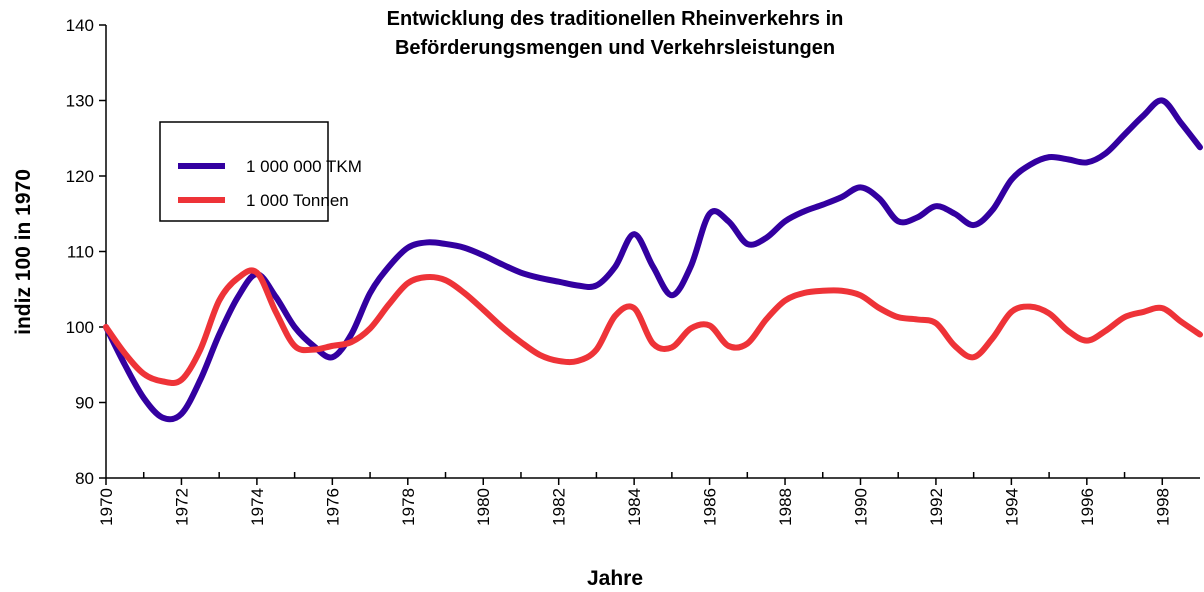  I want to click on legend-box, so click(244, 171).